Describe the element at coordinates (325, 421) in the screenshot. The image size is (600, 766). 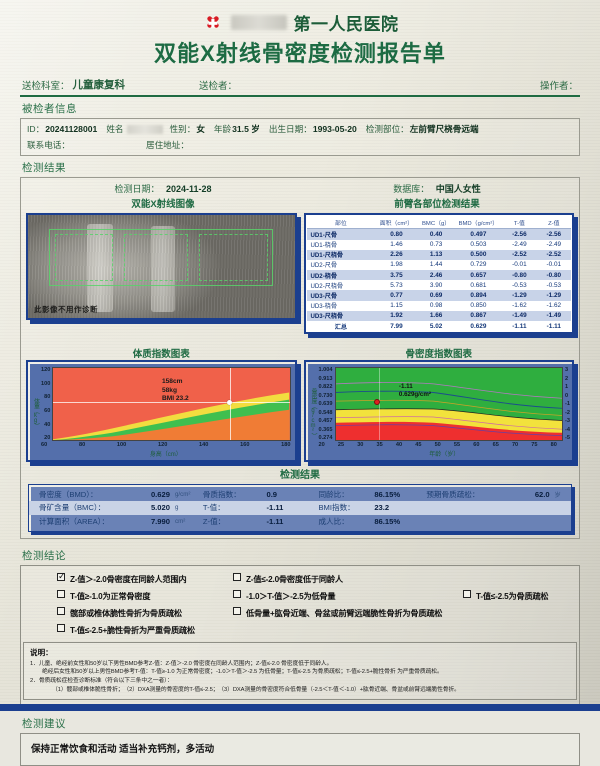
I see `tick-label: 0.457` at that location.